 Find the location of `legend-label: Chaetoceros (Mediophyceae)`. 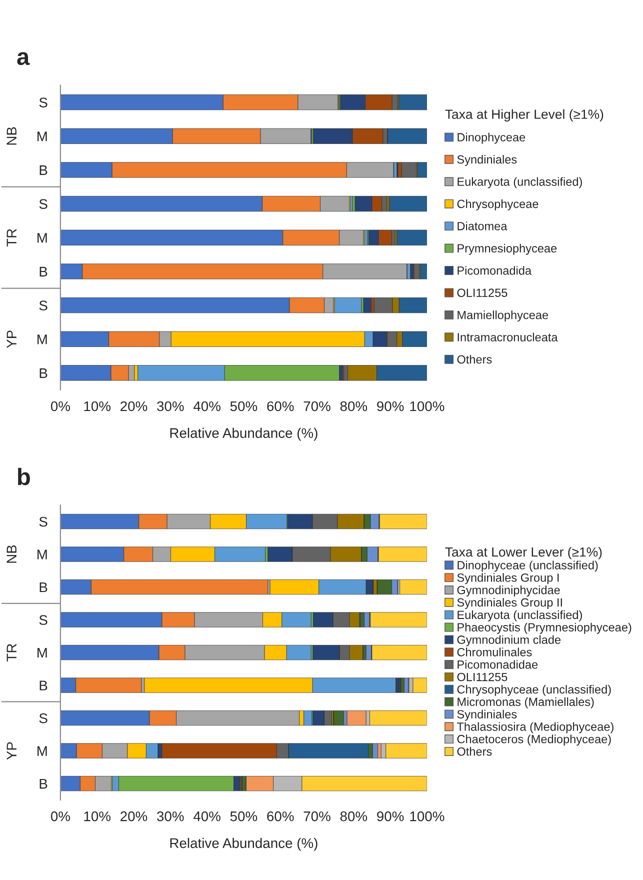

legend-label: Chaetoceros (Mediophyceae) is located at coordinates (534, 740).